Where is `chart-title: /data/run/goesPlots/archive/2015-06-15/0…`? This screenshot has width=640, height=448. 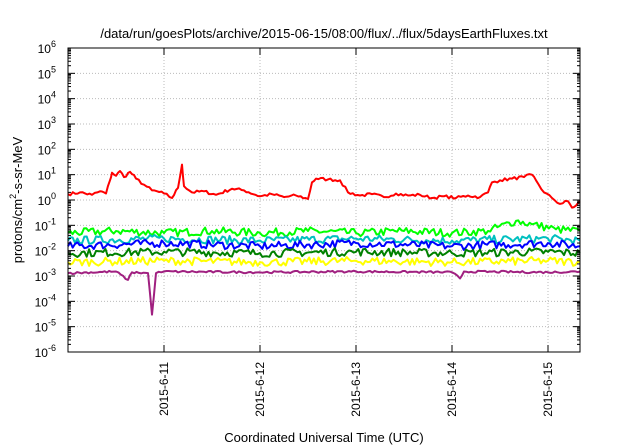 chart-title: /data/run/goesPlots/archive/2015-06-15/0… is located at coordinates (324, 33).